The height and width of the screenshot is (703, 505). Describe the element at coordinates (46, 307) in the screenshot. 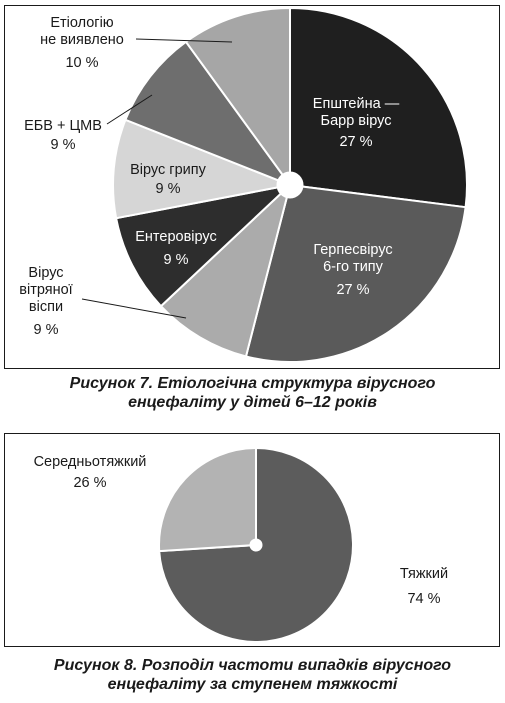

I see `slice-label: віспи` at that location.